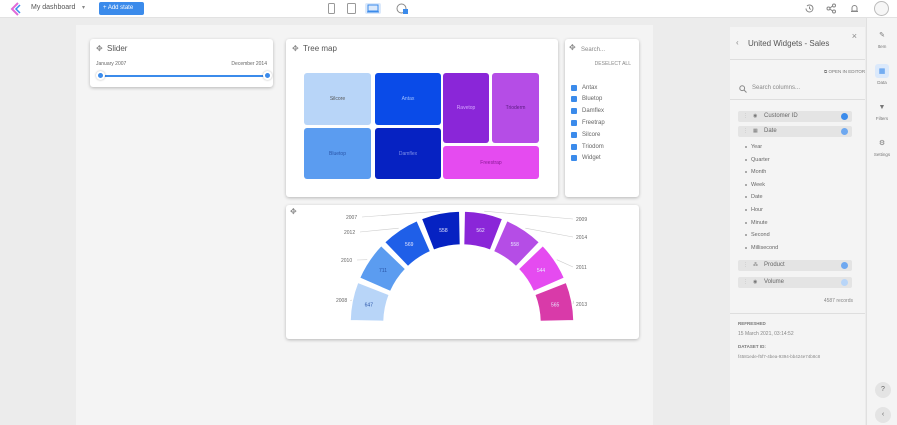  What do you see at coordinates (370, 302) in the screenshot?
I see `arc-segment-2008` at bounding box center [370, 302].